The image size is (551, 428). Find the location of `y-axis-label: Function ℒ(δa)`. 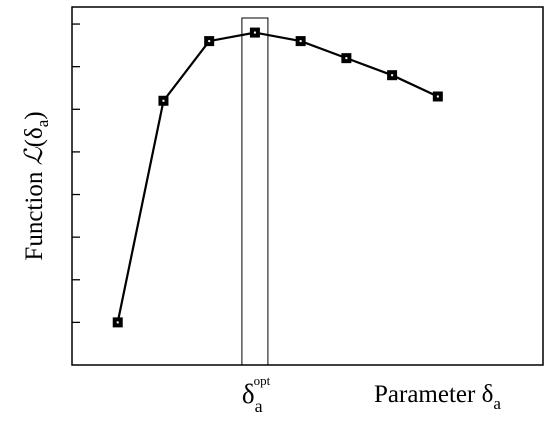

y-axis-label: Function ℒ(δa) is located at coordinates (36, 185).